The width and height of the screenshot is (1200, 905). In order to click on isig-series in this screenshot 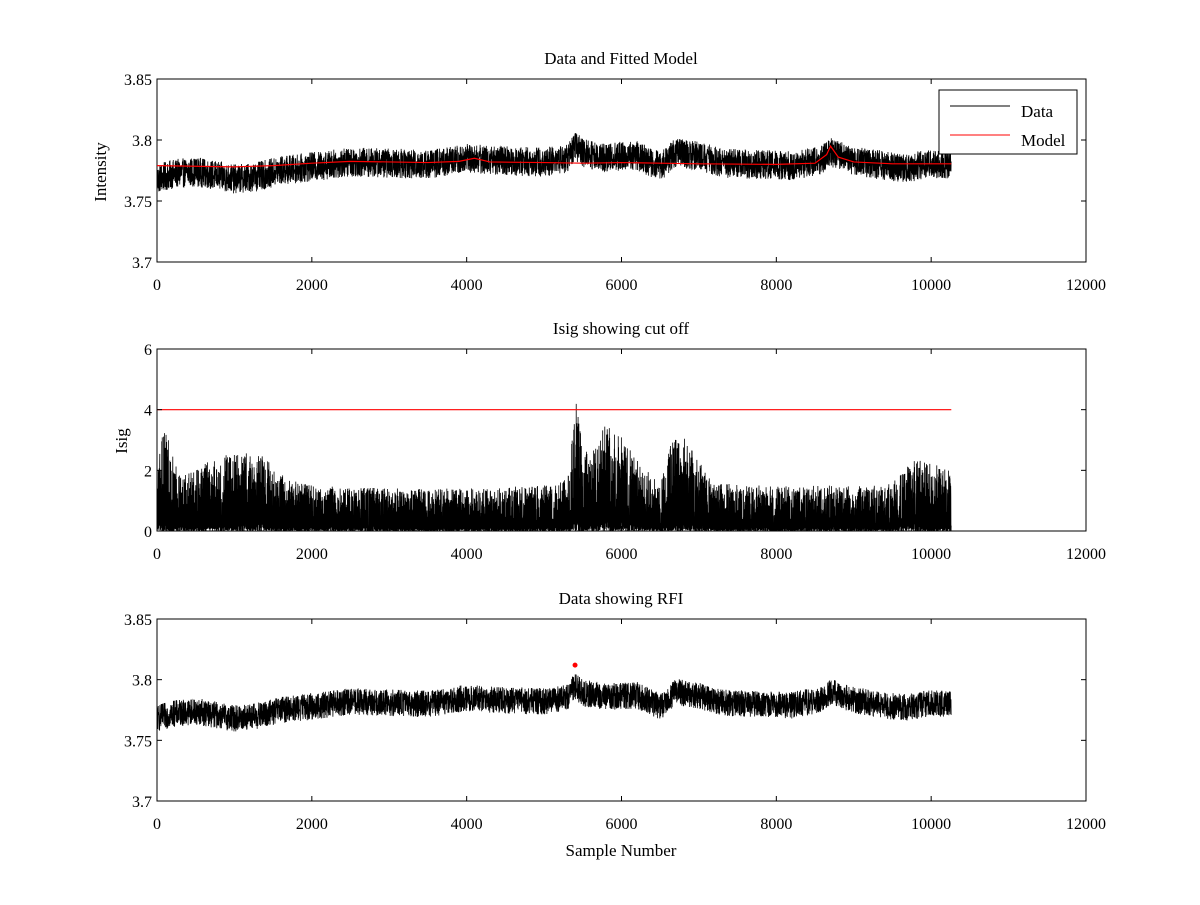, I will do `click(554, 467)`.